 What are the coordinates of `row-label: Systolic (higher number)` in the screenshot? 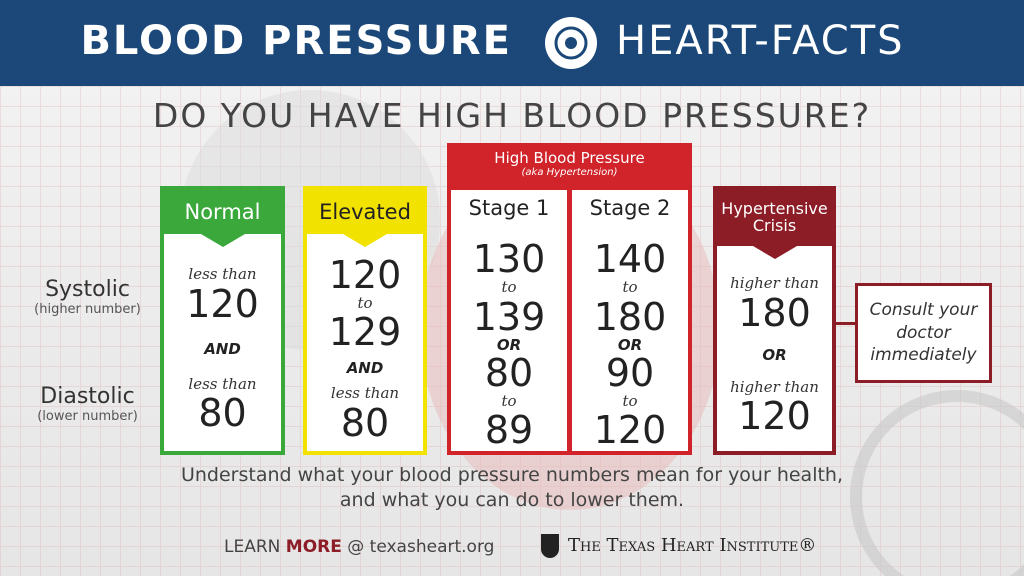 It's located at (87, 297).